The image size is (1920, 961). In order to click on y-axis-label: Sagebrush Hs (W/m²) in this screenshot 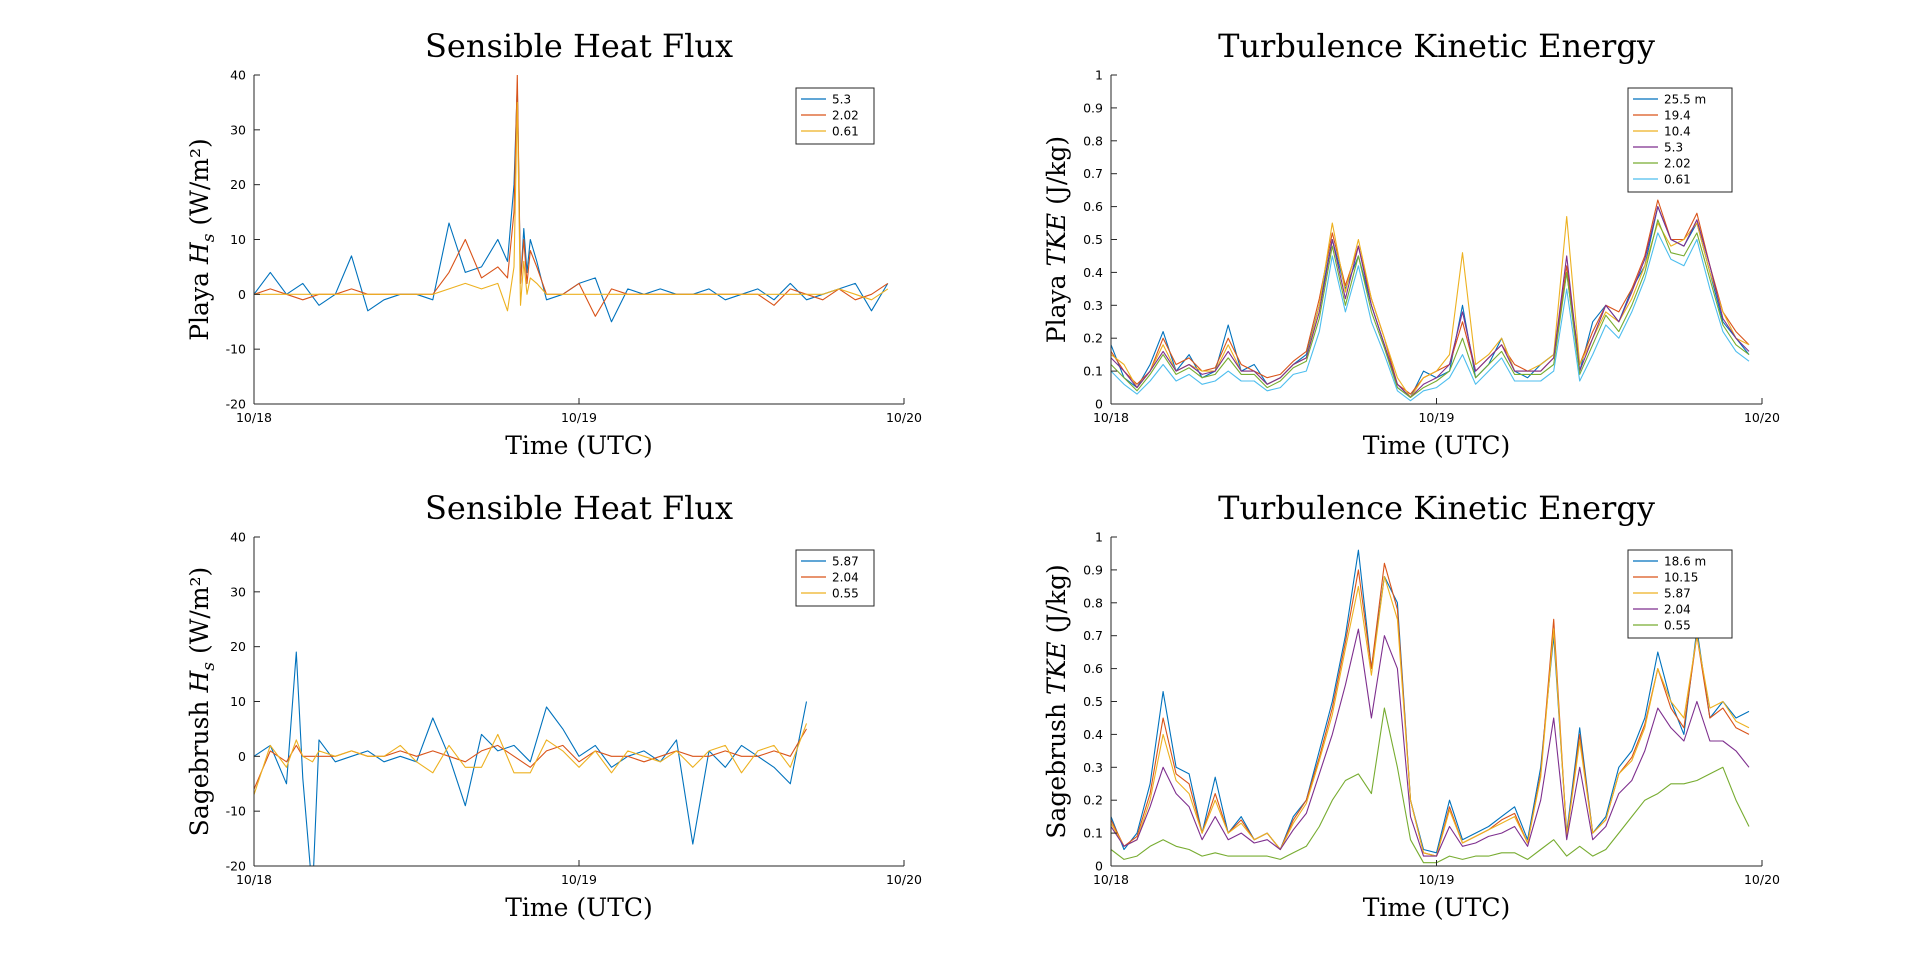, I will do `click(202, 702)`.